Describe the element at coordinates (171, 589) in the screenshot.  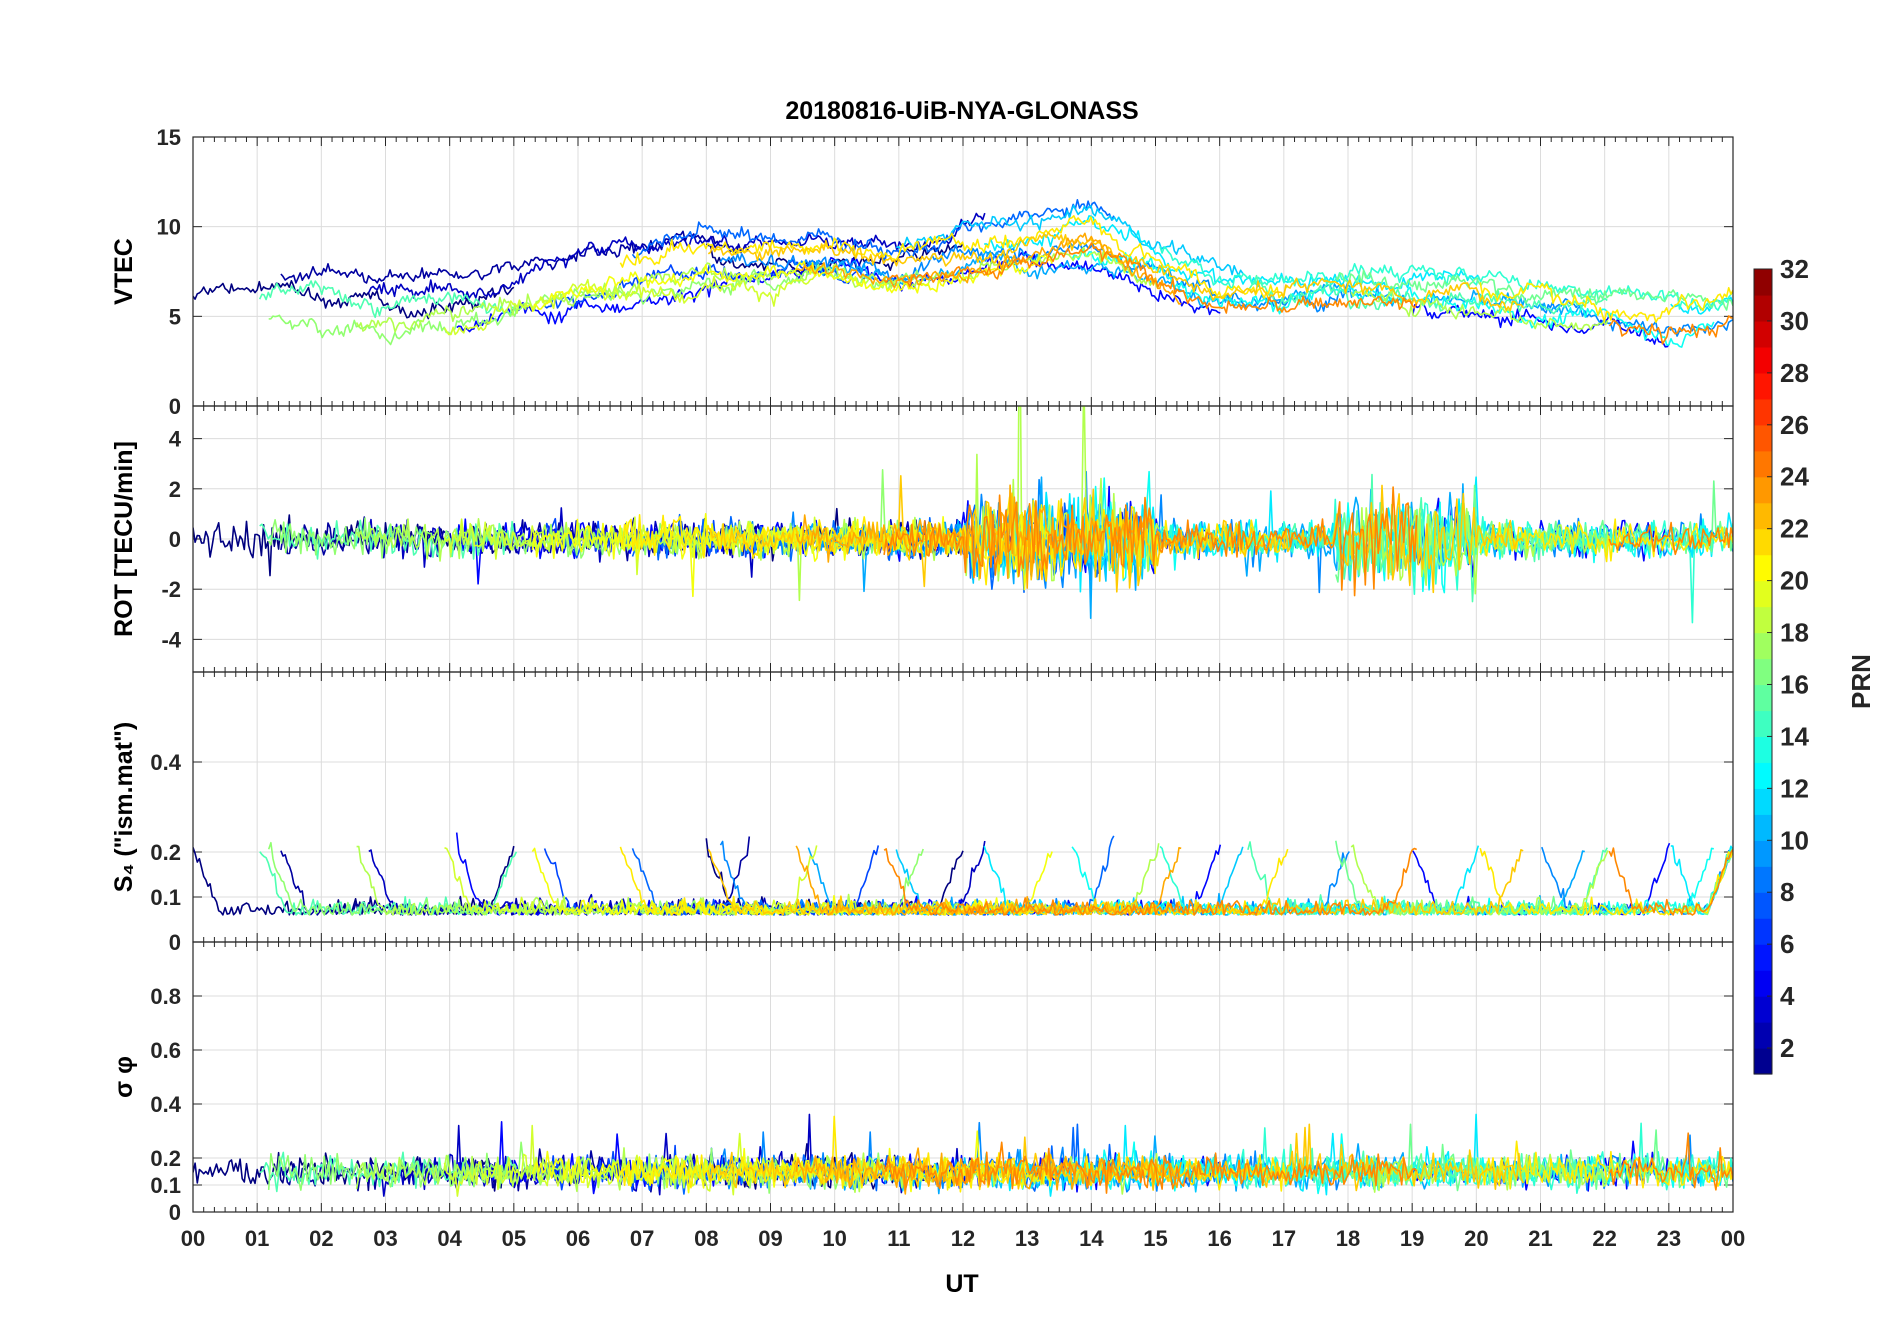
I see `y-tick-label: -2` at that location.